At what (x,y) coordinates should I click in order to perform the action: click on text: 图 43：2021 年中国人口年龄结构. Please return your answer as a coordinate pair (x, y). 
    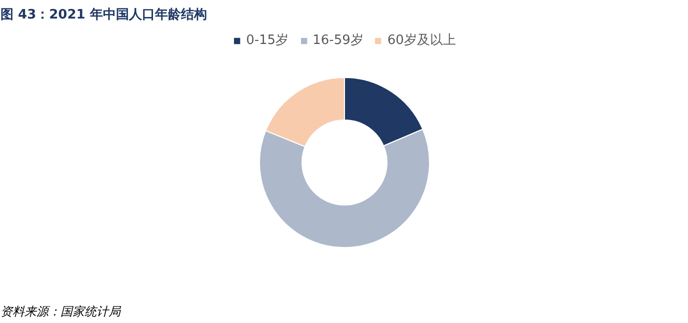
    Looking at the image, I should click on (103, 15).